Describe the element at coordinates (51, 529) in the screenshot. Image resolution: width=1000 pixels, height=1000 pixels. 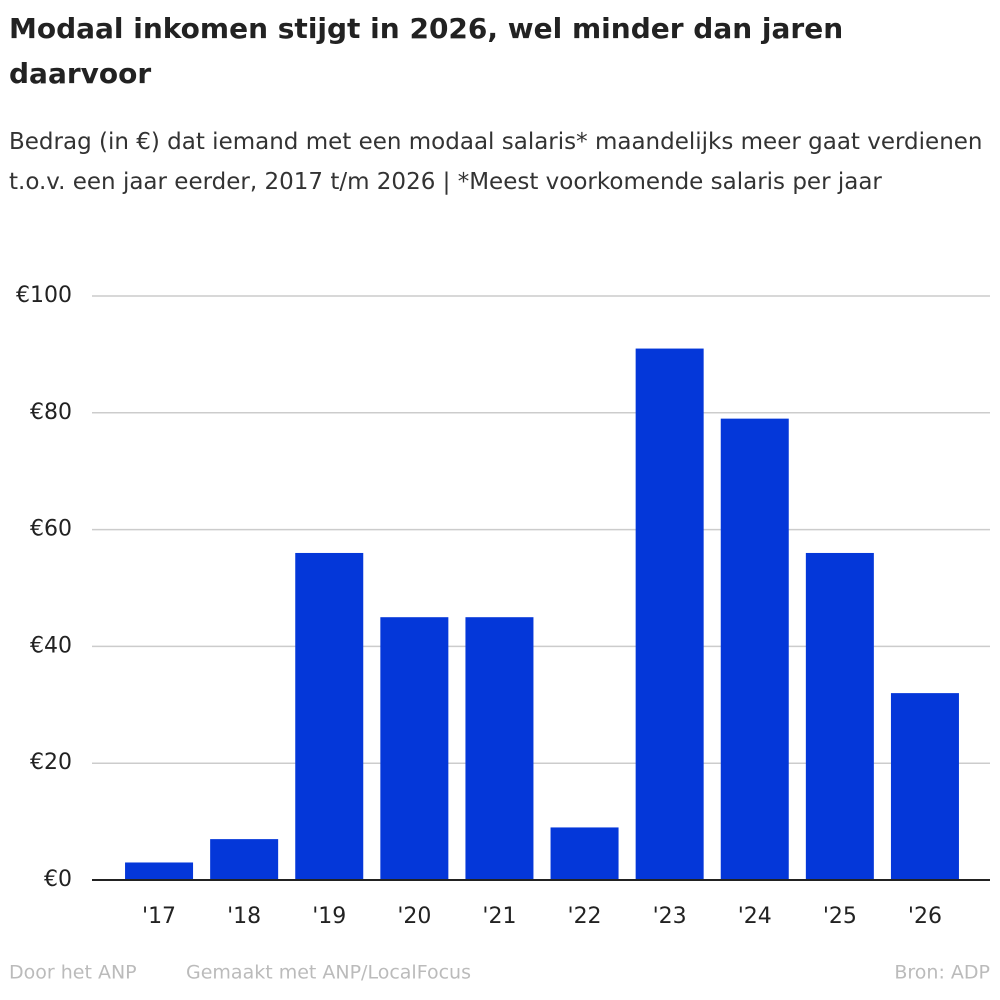
I see `y-tick-label: €60` at that location.